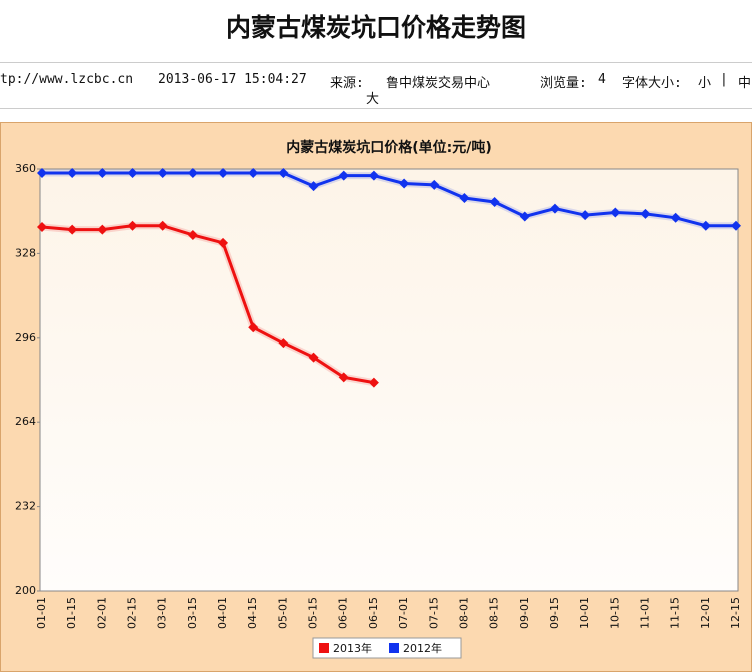 The image size is (752, 672). What do you see at coordinates (422, 648) in the screenshot?
I see `legend-label: 2012年` at bounding box center [422, 648].